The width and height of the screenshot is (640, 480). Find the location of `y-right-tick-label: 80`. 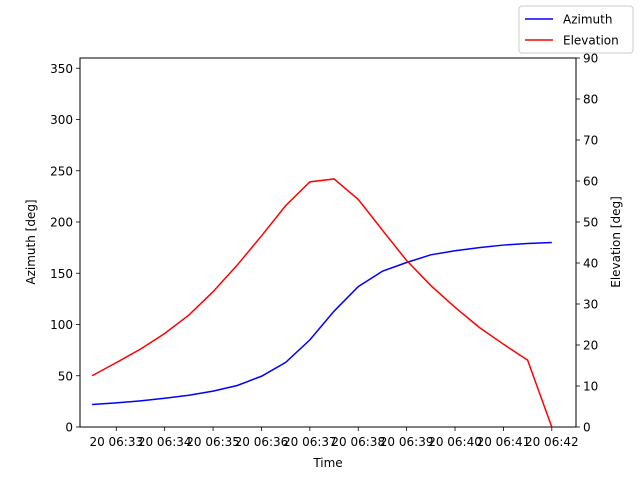

y-right-tick-label: 80 is located at coordinates (590, 100).